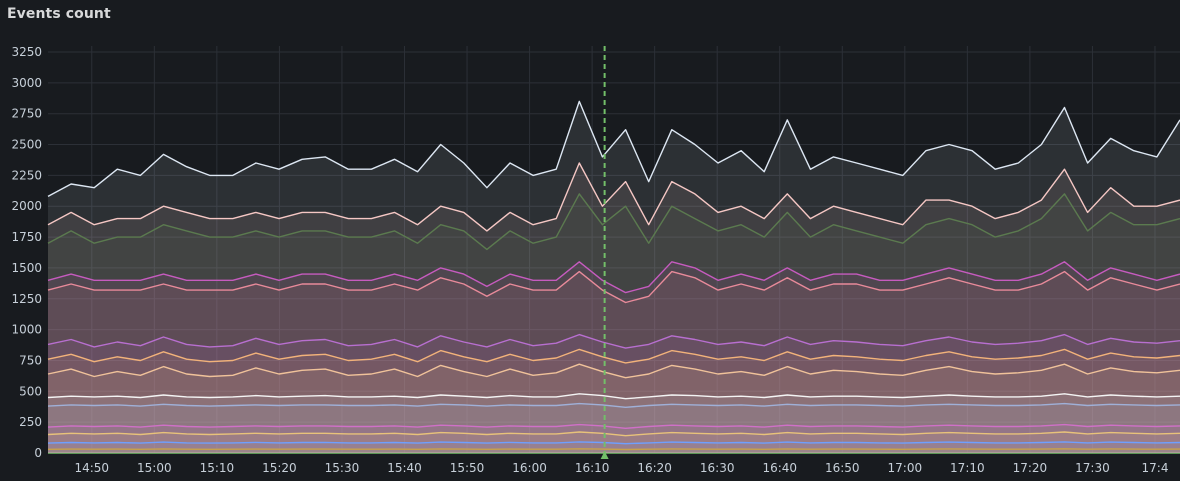  What do you see at coordinates (91, 468) in the screenshot?
I see `x-tick-label: 14:50` at bounding box center [91, 468].